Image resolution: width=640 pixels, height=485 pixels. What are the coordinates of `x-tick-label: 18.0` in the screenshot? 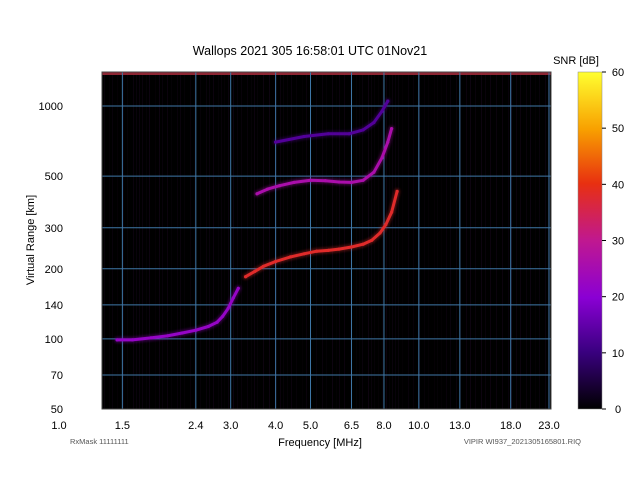 It's located at (510, 426).